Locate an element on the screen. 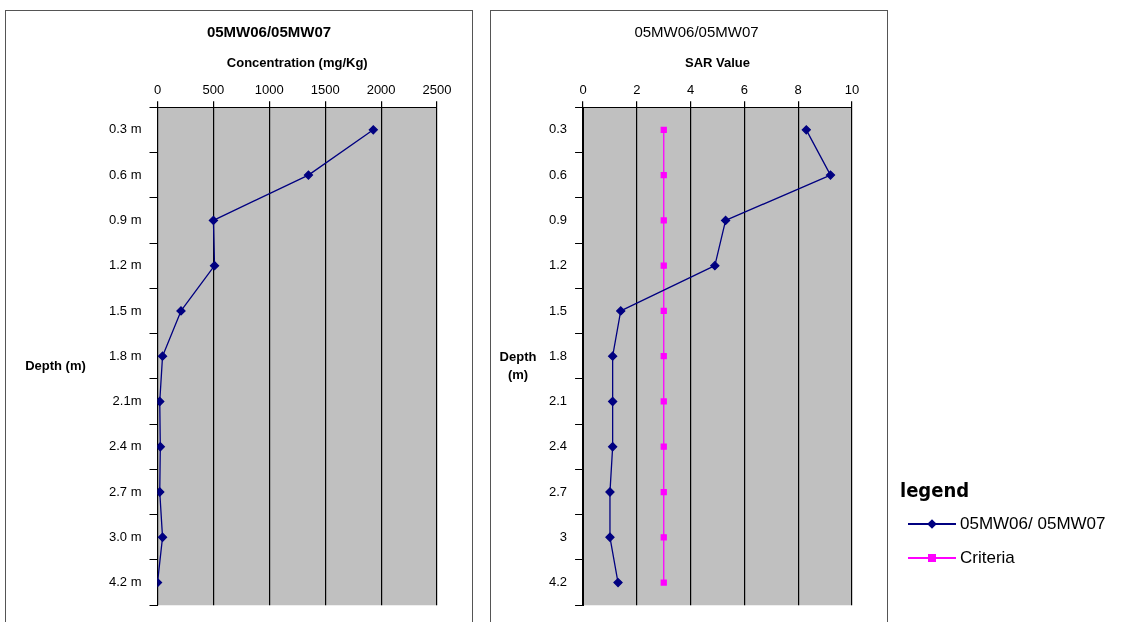  x-tick-label: 1000 is located at coordinates (269, 89).